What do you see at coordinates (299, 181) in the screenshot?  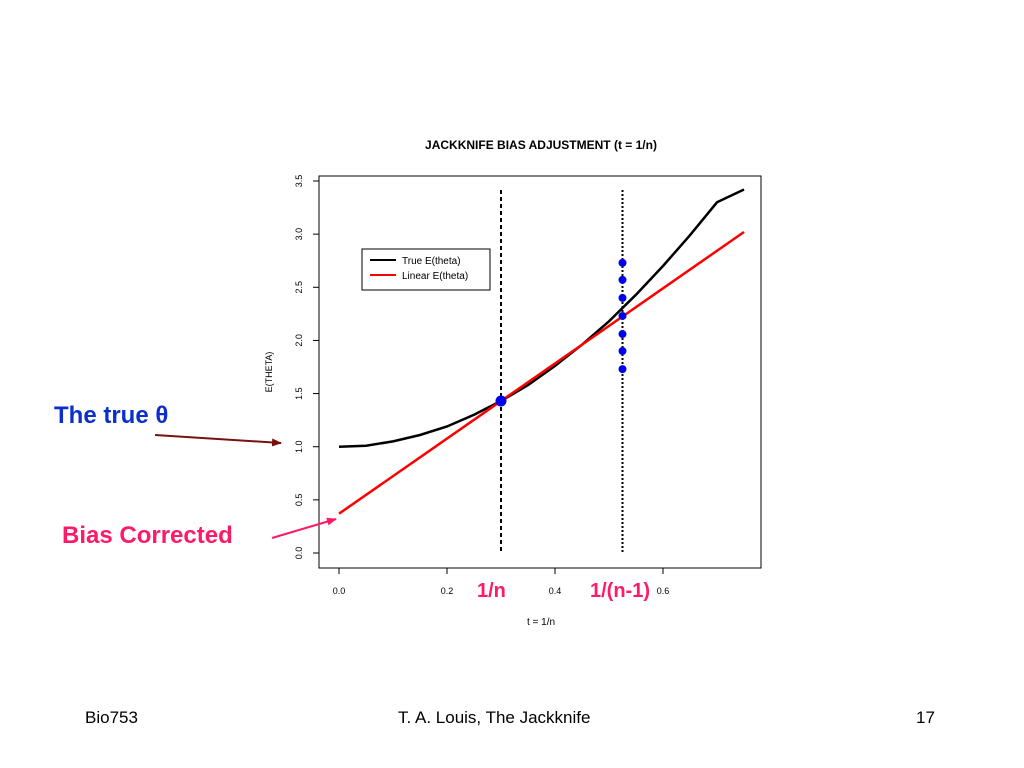 I see `y-tick-label: 3.5` at bounding box center [299, 181].